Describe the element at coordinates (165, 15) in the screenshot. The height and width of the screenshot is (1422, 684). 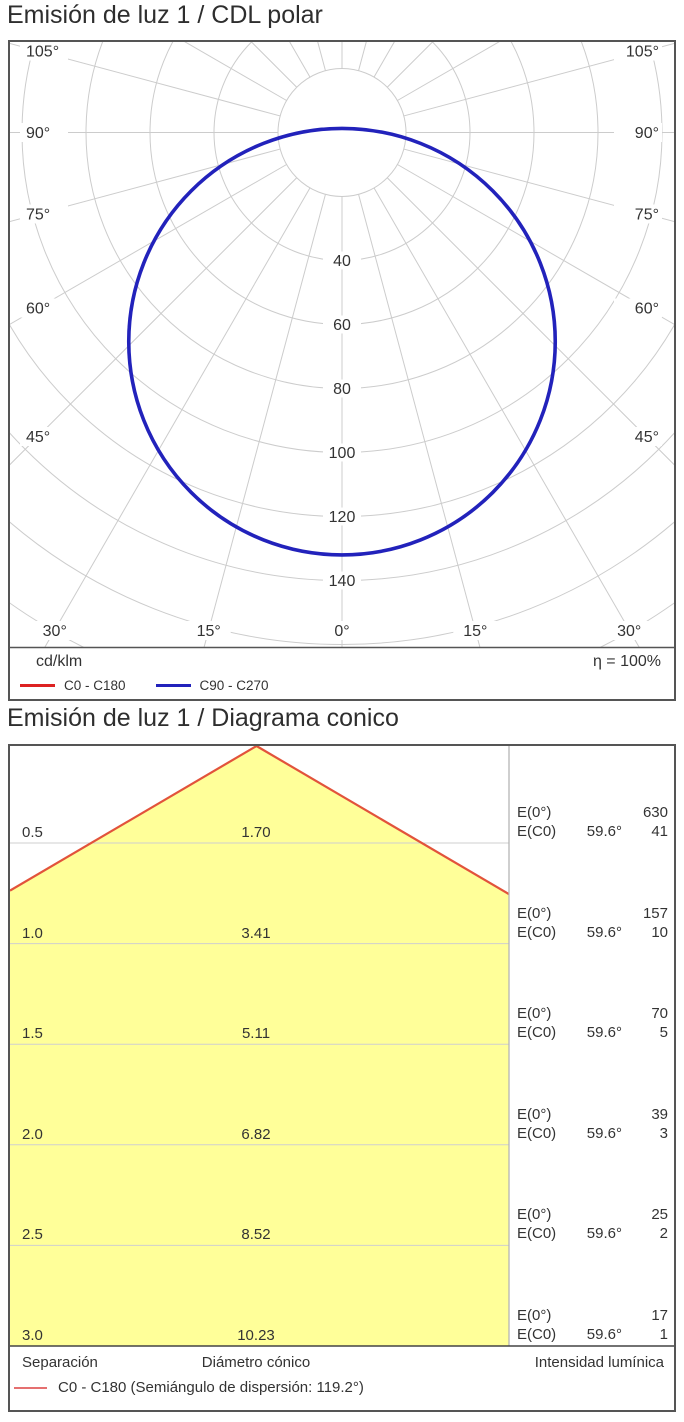
I see `polar-chart-title: Emisión de luz 1 / CDL polar` at that location.